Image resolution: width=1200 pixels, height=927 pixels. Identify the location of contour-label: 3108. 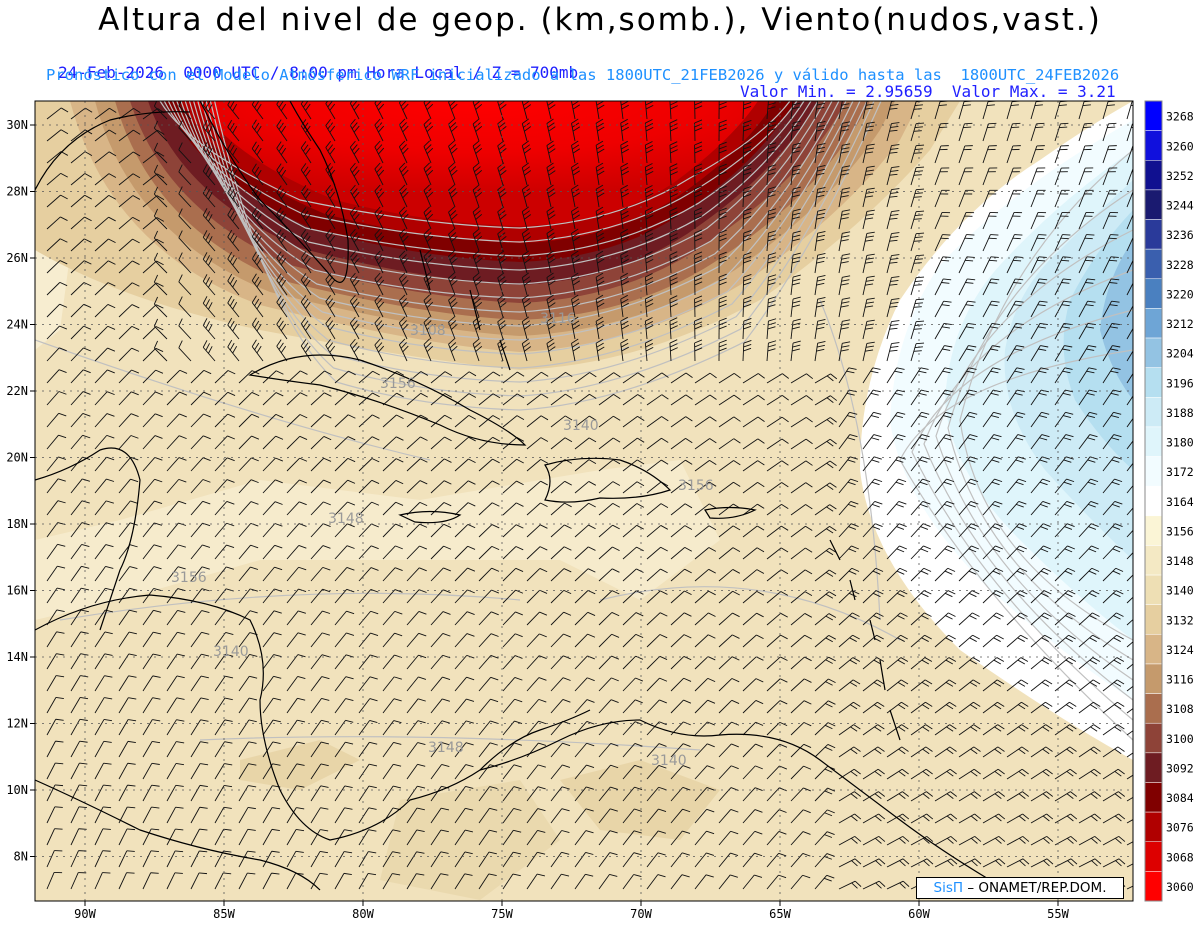
(428, 331).